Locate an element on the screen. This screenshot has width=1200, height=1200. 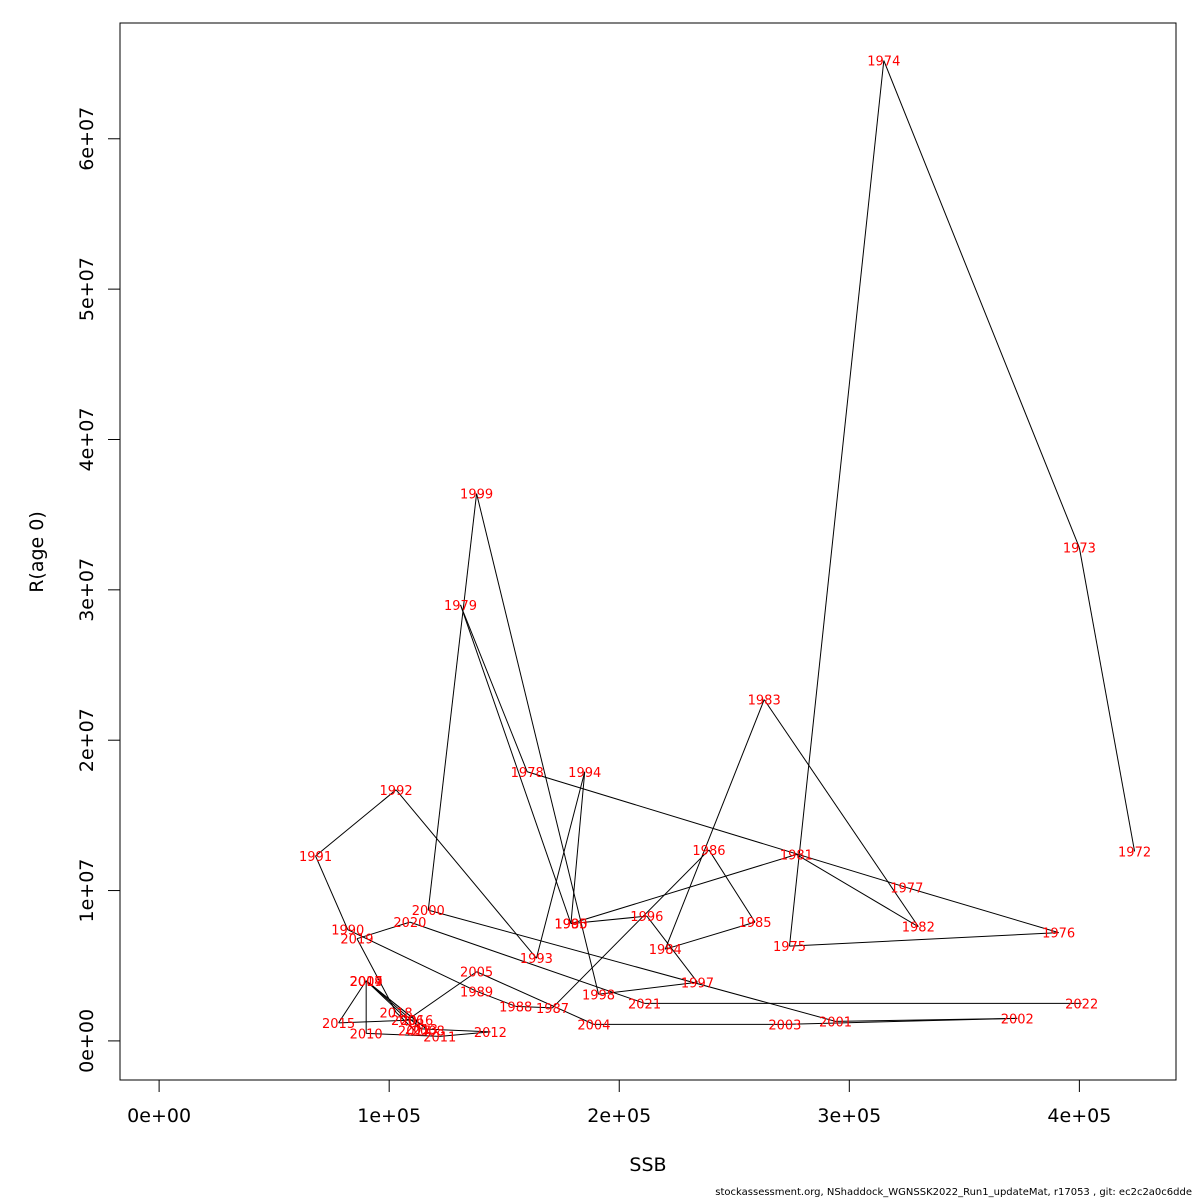
y-tick-label: 5e+07 is located at coordinates (87, 289).